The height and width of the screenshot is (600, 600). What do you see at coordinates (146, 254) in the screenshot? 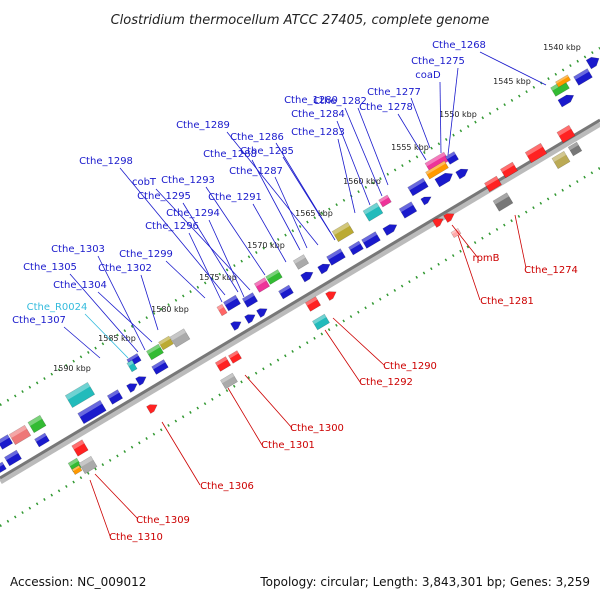
I see `gene-label: Cthe_1299` at bounding box center [146, 254].